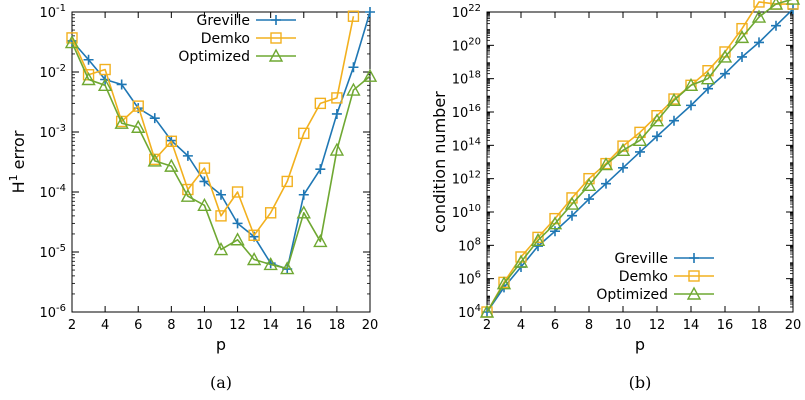 The height and width of the screenshot is (400, 805). Describe the element at coordinates (469, 279) in the screenshot. I see `y-tick-label: 10⁶` at that location.